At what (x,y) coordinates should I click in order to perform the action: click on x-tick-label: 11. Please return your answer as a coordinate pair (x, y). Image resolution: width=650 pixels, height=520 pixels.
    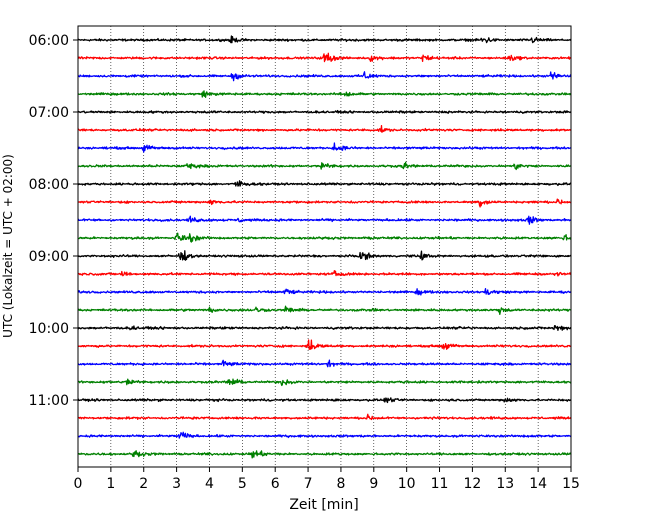
    Looking at the image, I should click on (440, 484).